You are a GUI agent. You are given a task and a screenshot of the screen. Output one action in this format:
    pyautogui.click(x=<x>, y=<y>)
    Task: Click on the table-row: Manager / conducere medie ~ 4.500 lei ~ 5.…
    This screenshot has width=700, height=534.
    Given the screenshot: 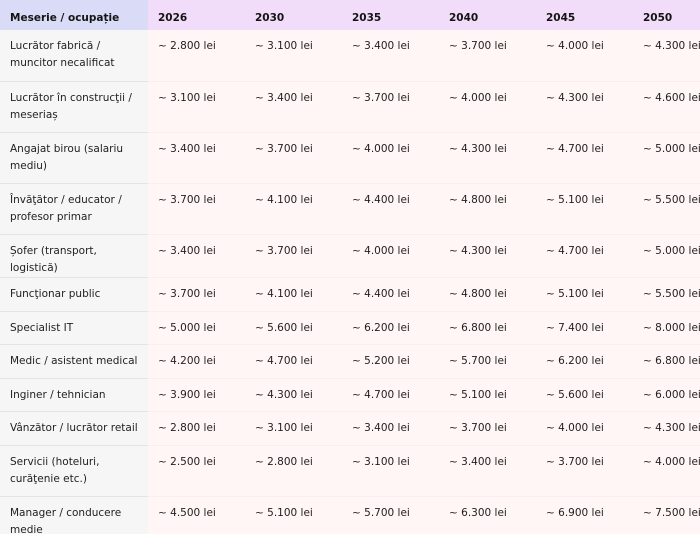 What is the action you would take?
    pyautogui.click(x=350, y=515)
    